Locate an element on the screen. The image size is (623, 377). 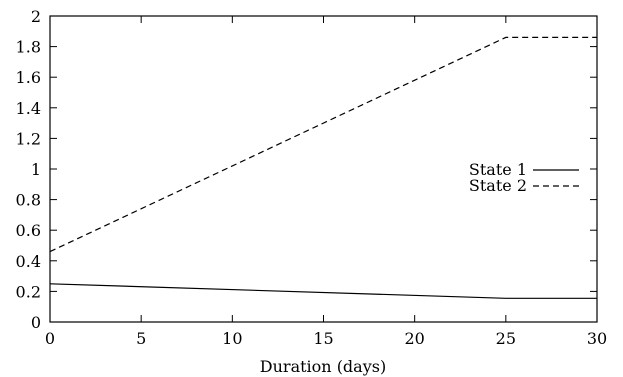
x-axis-label: Duration (days) is located at coordinates (323, 366).